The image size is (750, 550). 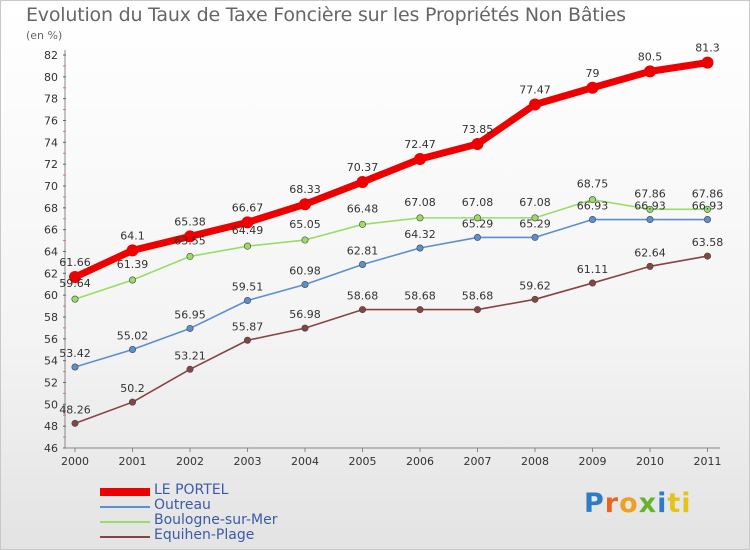 What do you see at coordinates (51, 273) in the screenshot?
I see `y-tick-label: 62` at bounding box center [51, 273].